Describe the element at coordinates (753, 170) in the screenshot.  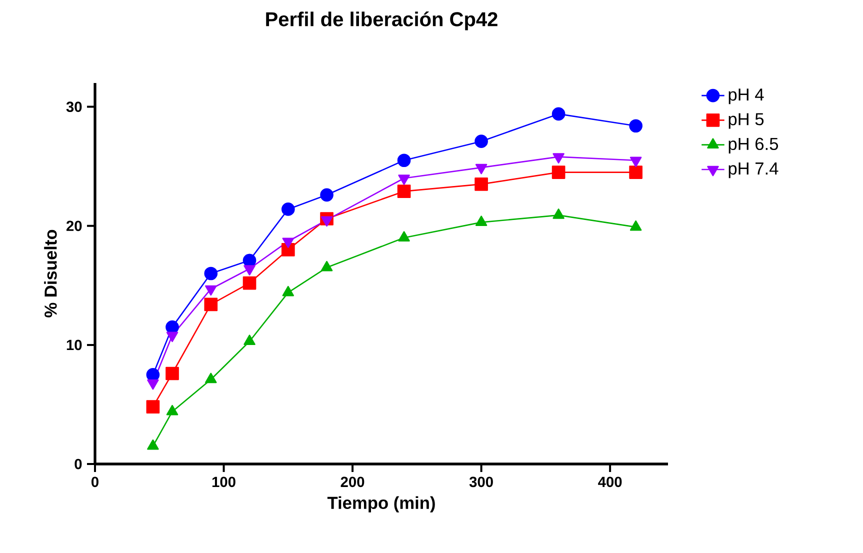
I see `legend-label: pH 7.4` at that location.